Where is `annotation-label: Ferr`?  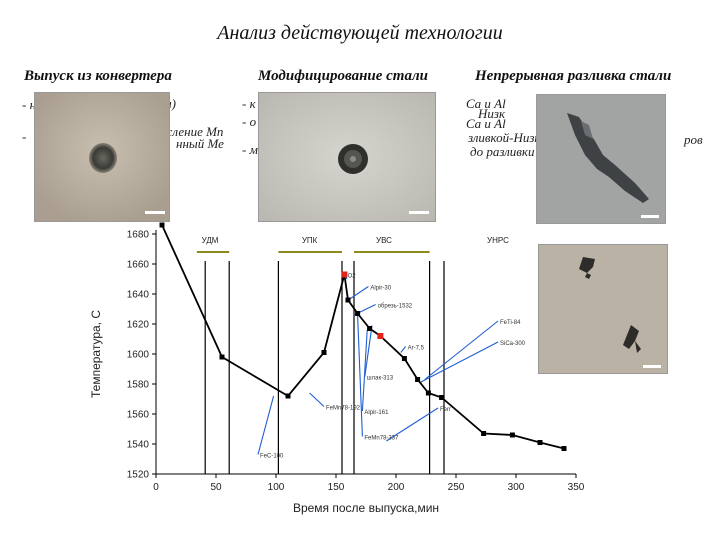 annotation-label: Ferr is located at coordinates (445, 410).